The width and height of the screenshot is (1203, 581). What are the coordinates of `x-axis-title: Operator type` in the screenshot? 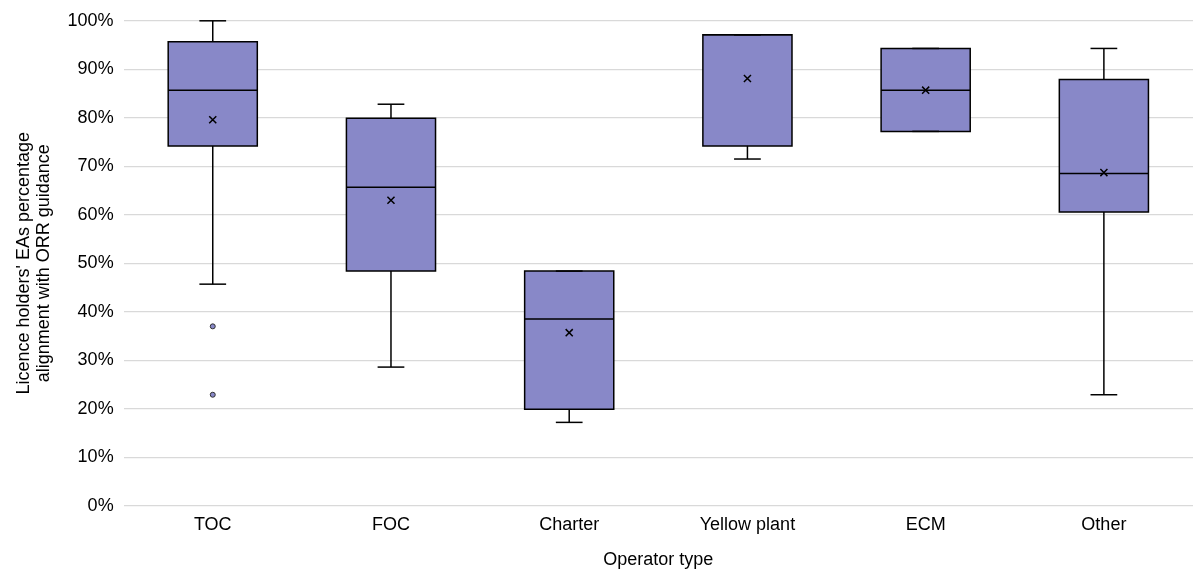 It's located at (658, 559).